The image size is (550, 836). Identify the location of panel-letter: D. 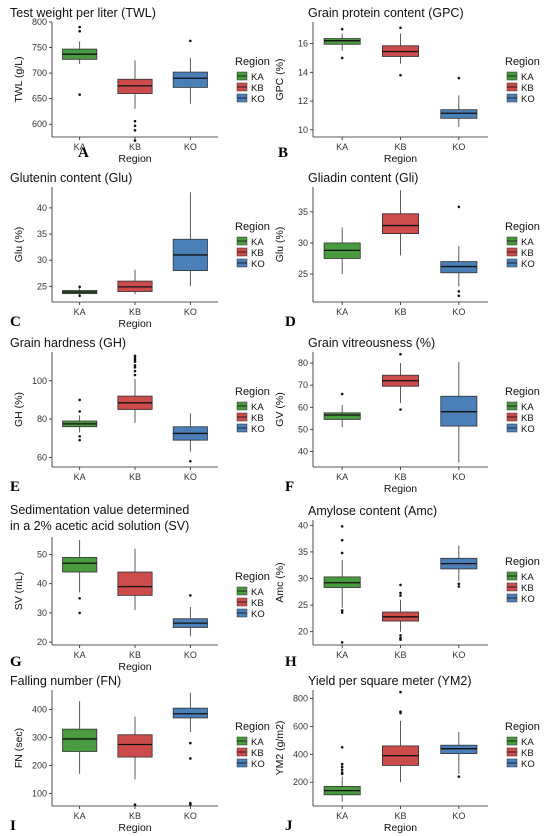
(290, 322).